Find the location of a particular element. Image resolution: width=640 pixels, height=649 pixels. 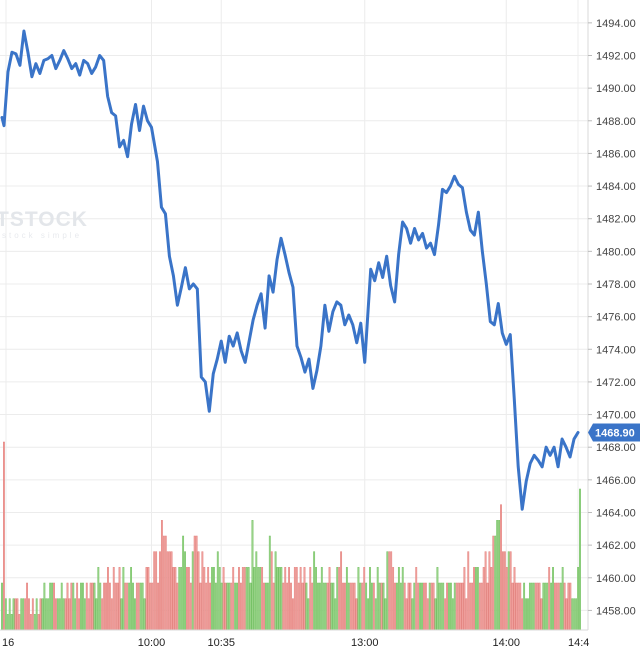

y-tick-label: 1494.00 is located at coordinates (616, 24).